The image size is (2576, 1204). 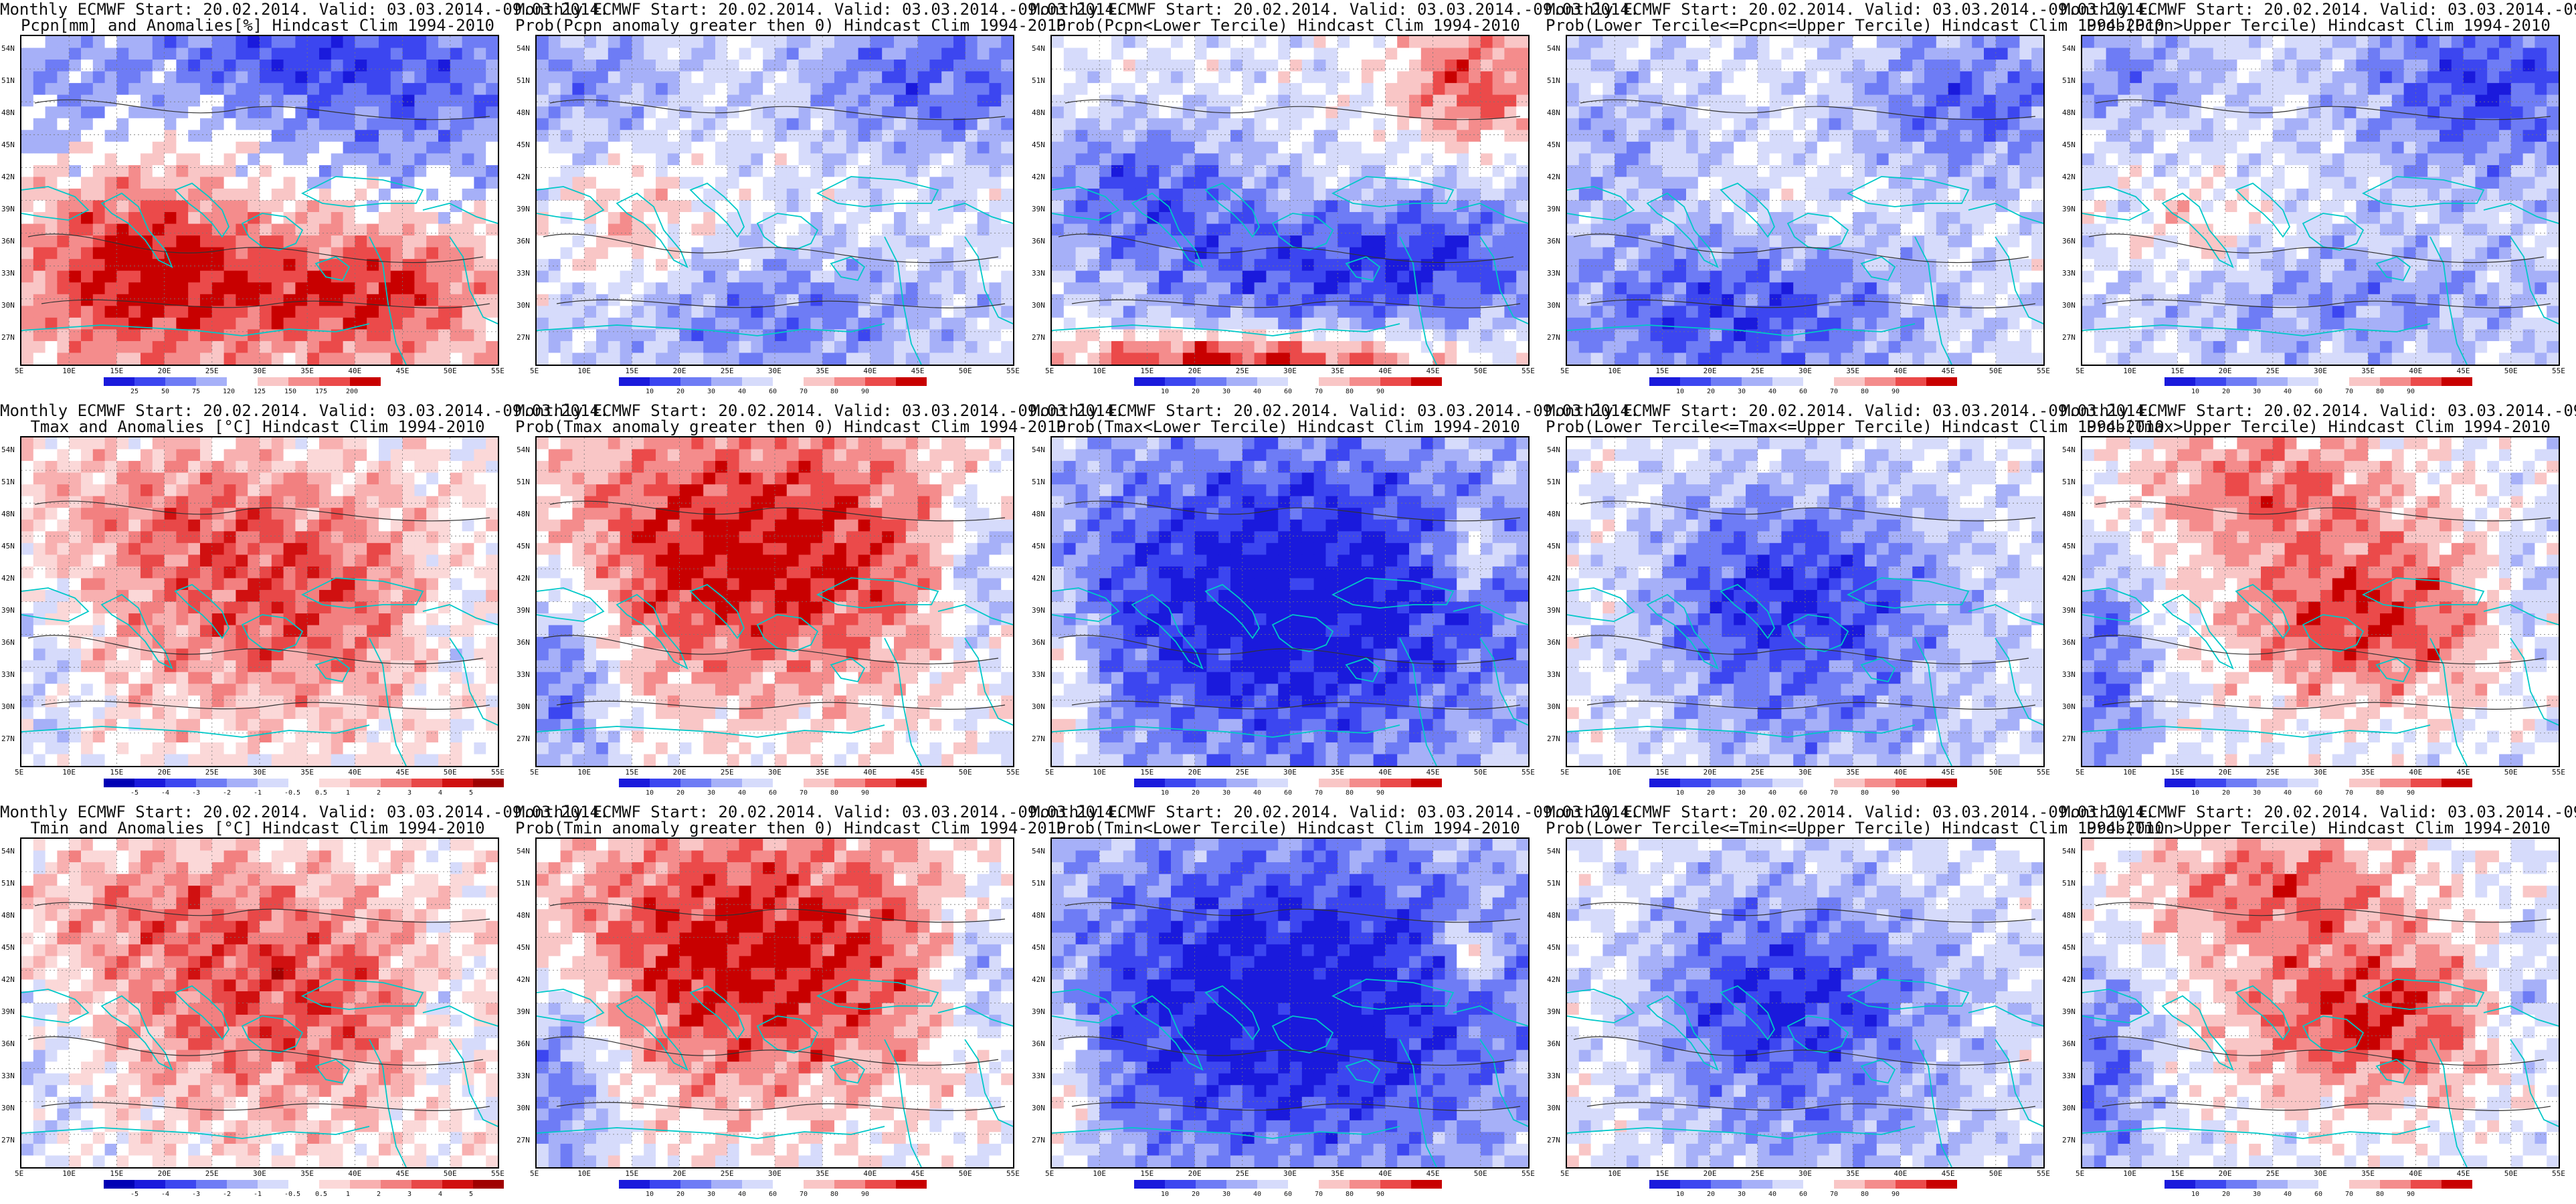 What do you see at coordinates (650, 391) in the screenshot?
I see `colorbar-label: 10` at bounding box center [650, 391].